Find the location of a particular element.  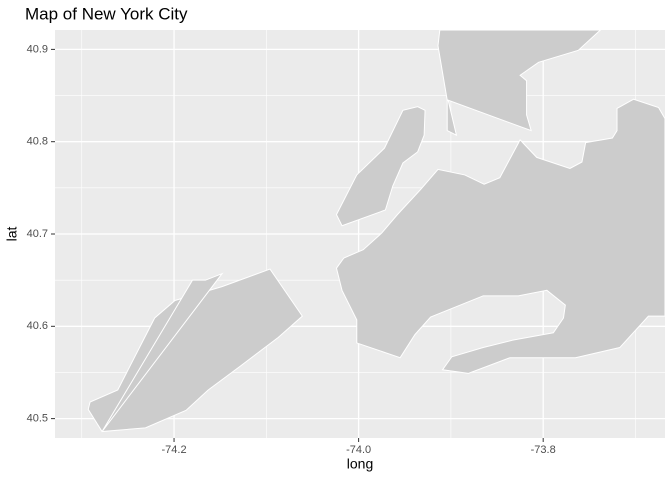

y-tick-label: 40.9 is located at coordinates (37, 49).